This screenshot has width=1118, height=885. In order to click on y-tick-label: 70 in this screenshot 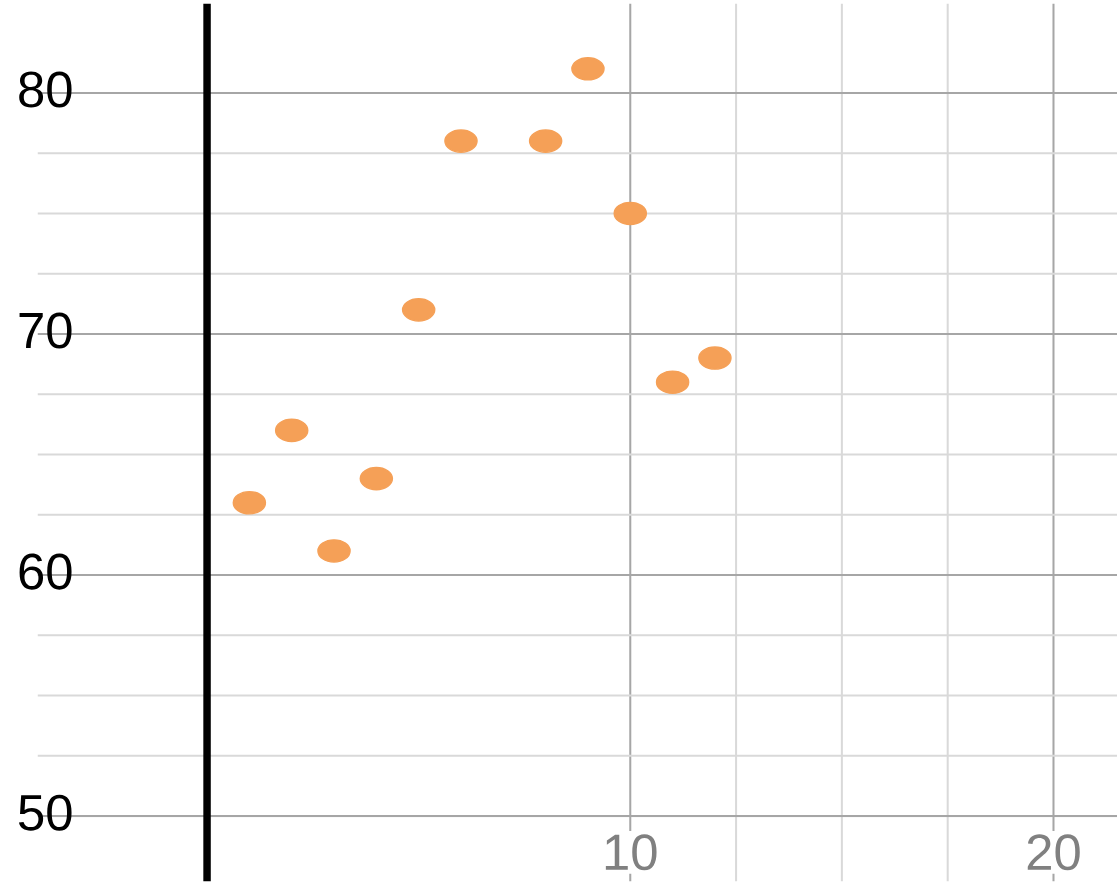, I will do `click(45, 330)`.